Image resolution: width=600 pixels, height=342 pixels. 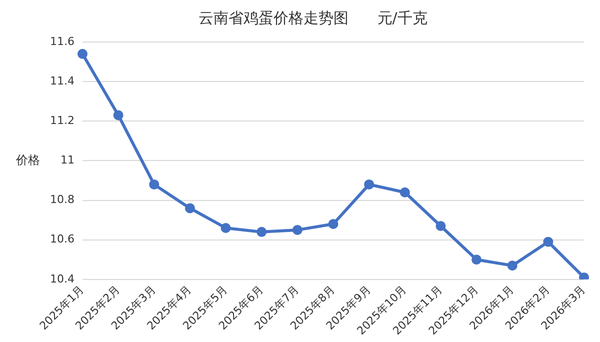 I want to click on y-tick-label: 10.6, so click(x=62, y=239).